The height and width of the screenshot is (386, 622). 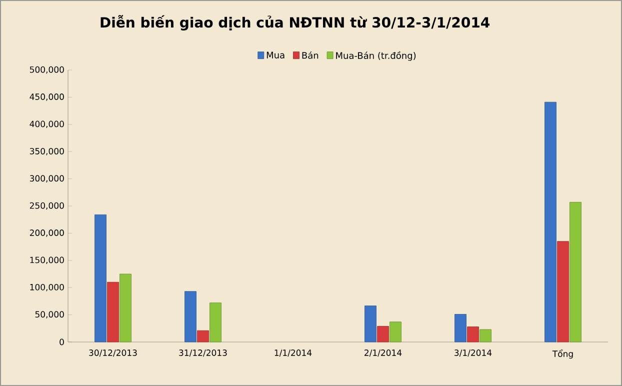 What do you see at coordinates (310, 55) in the screenshot?
I see `legend-label: Bán` at bounding box center [310, 55].